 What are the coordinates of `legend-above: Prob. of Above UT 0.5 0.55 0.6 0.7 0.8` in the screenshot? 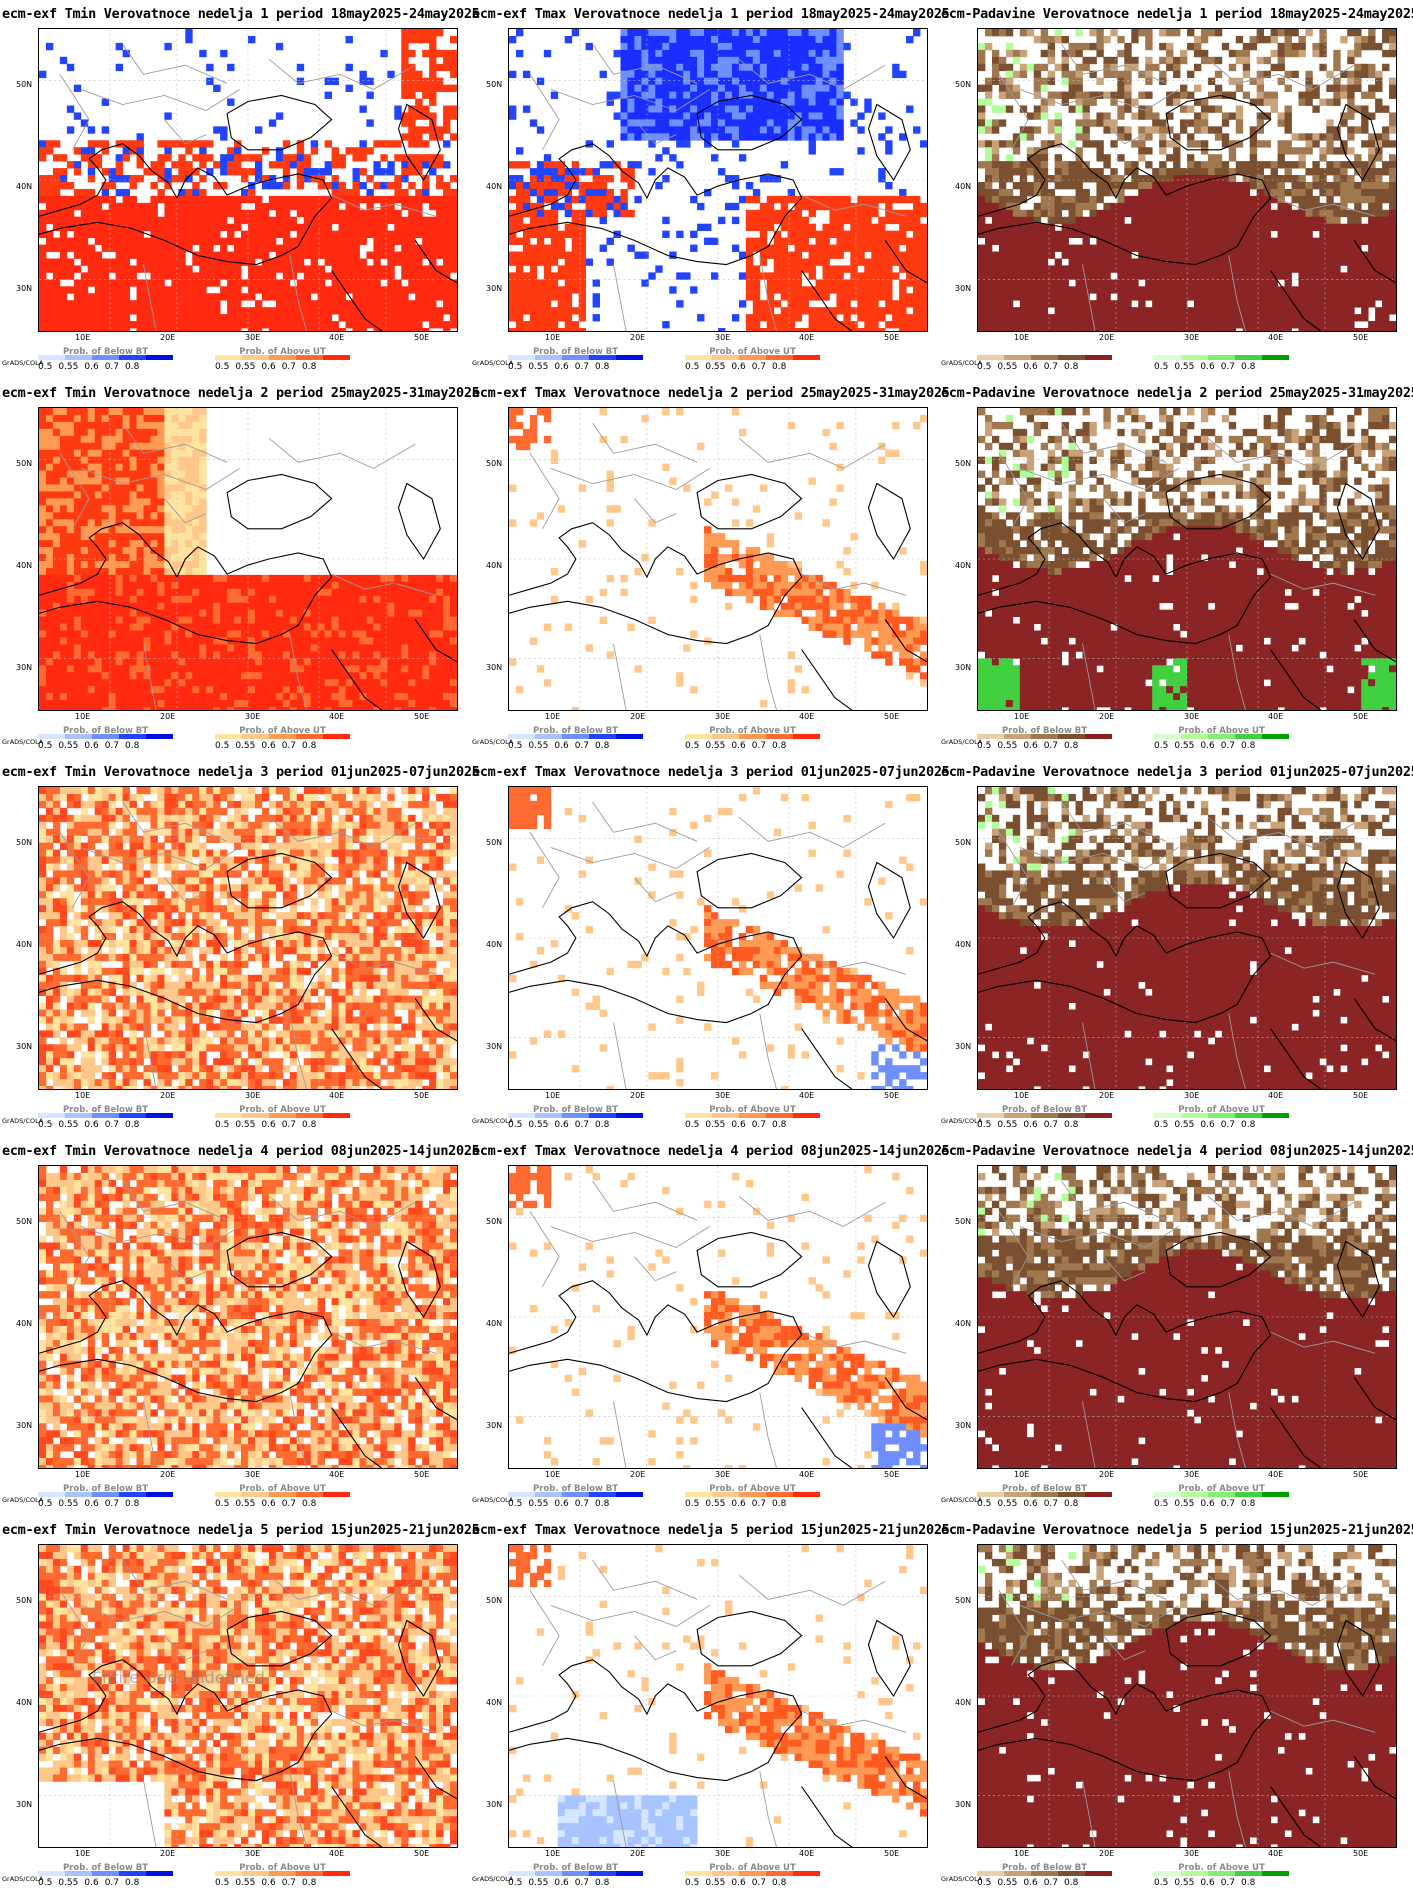 It's located at (282, 362).